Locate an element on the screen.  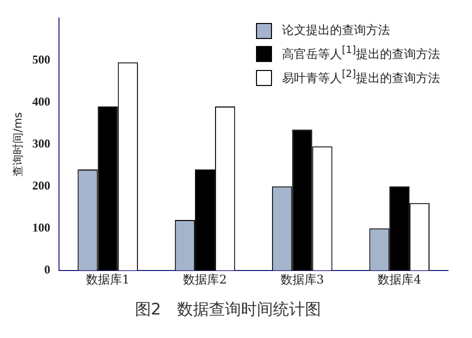
legend-label: 易叶青等人$^{[2]}$提出的查询方法 is located at coordinates (361, 78).